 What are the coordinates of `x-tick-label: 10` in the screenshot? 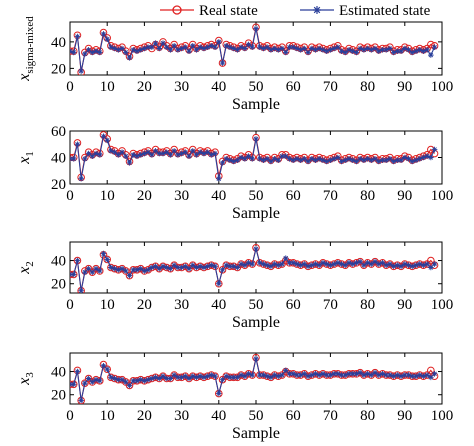 It's located at (107, 305).